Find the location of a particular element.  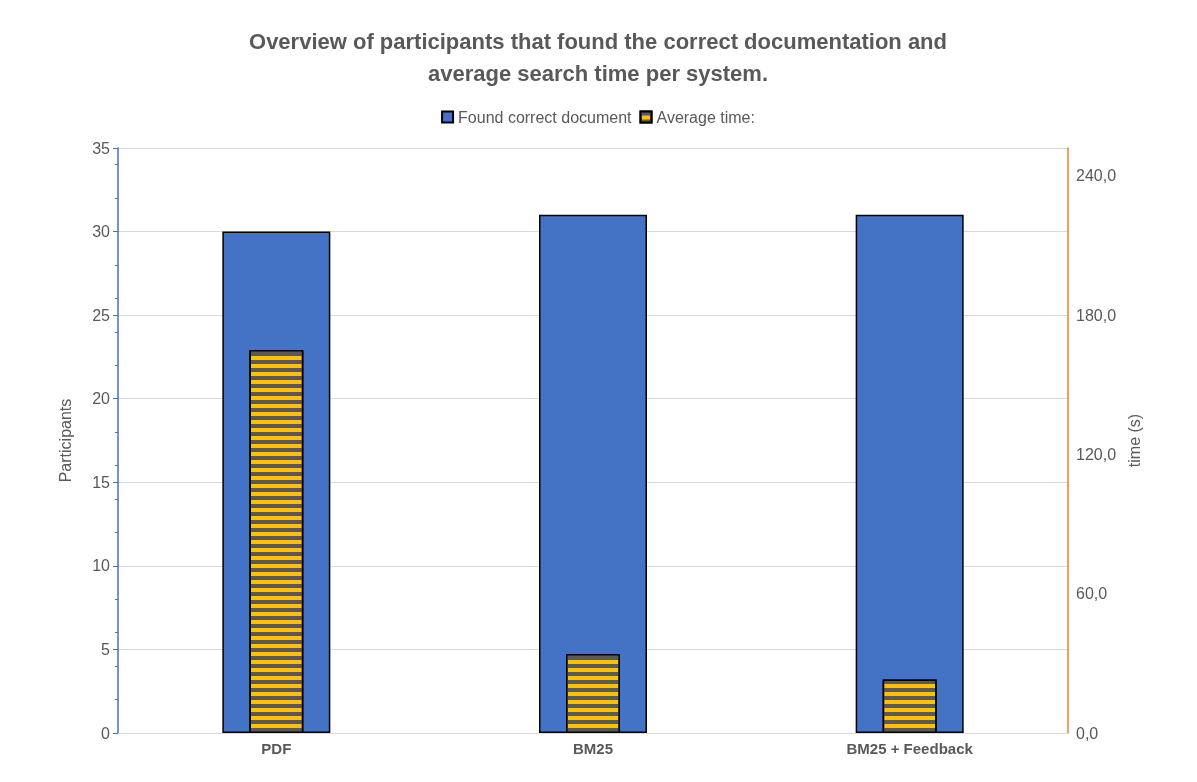

y-tick-label: 15 is located at coordinates (101, 482).